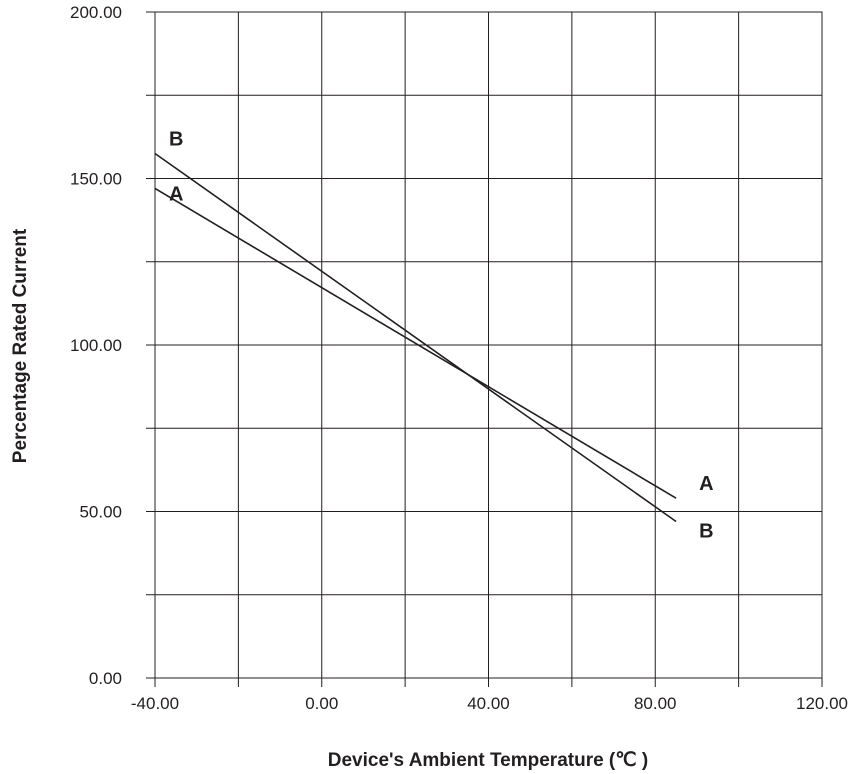 The width and height of the screenshot is (854, 774). Describe the element at coordinates (100, 512) in the screenshot. I see `y-tick-label: 50.00` at that location.